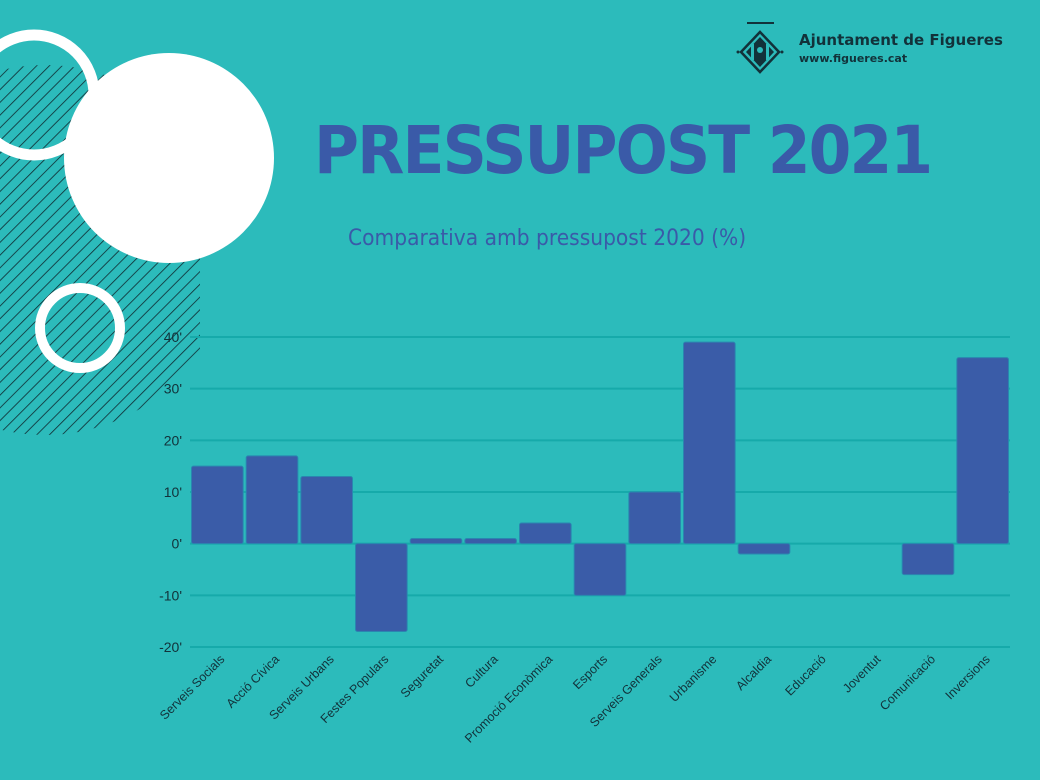 Image resolution: width=1040 pixels, height=780 pixels. Describe the element at coordinates (173, 492) in the screenshot. I see `y-tick-label: 10'` at that location.